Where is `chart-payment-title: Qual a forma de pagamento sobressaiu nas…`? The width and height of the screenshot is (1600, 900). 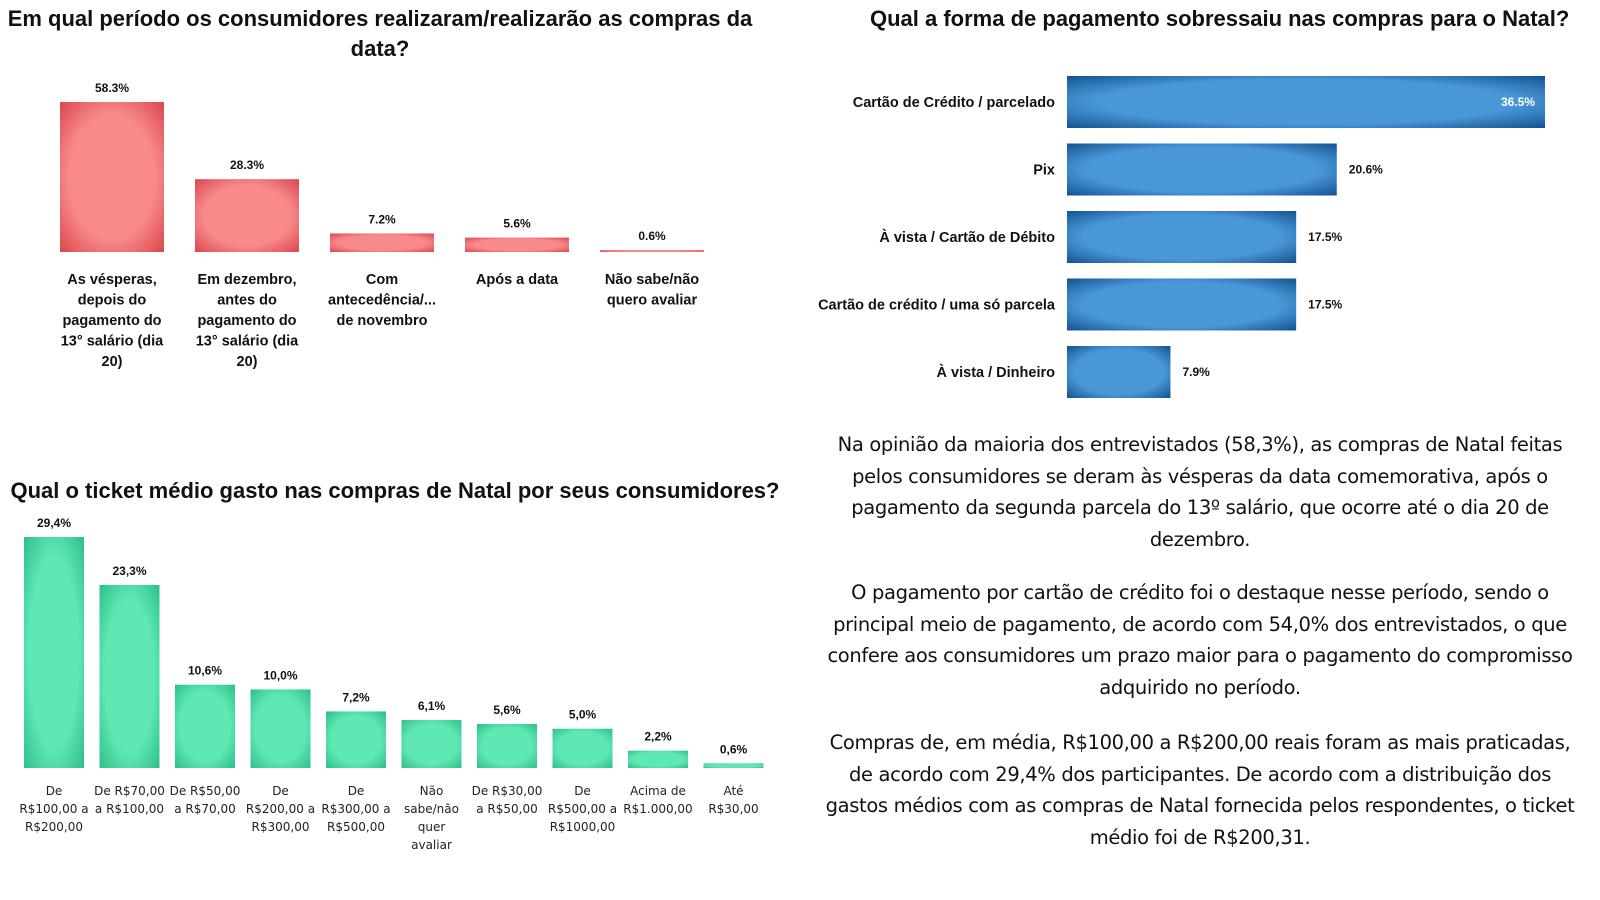
chart-payment-title: Qual a forma de pagamento sobressaiu nas… is located at coordinates (1220, 18).